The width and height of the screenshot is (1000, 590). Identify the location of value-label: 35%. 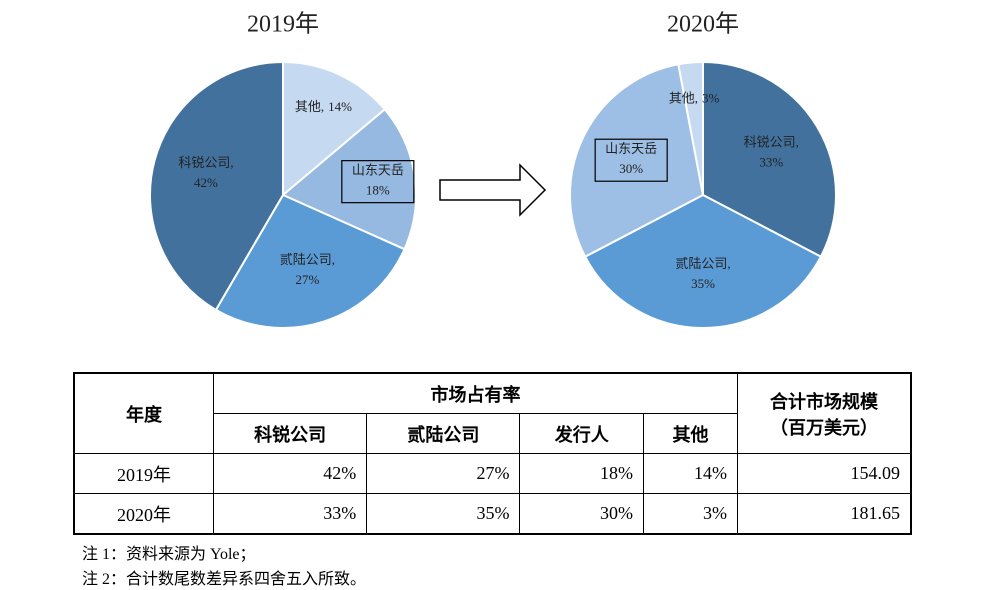
(703, 283).